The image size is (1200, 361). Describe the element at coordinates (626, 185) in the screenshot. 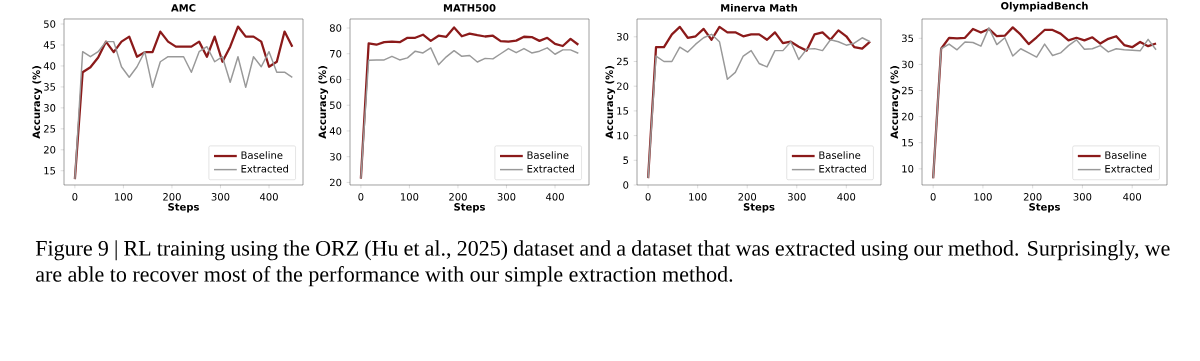

I see `y-tick-label: 0` at that location.